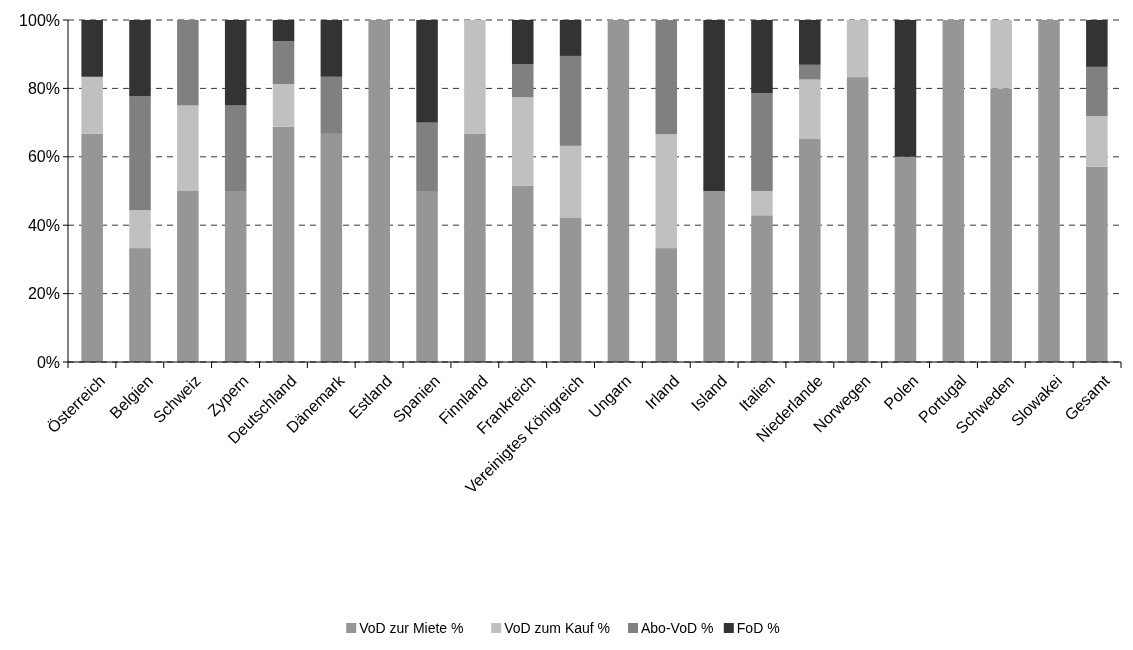  I want to click on legend-label: FoD %, so click(758, 627).